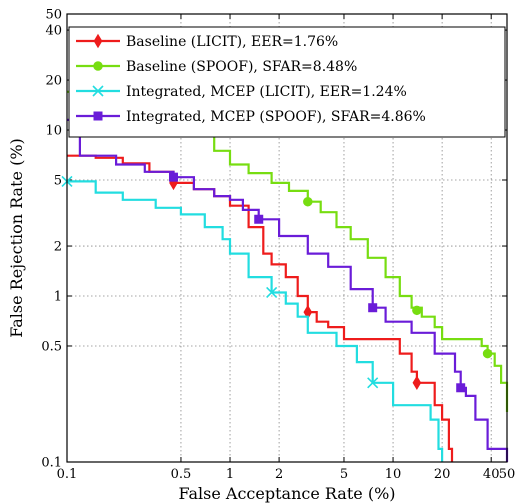  I want to click on legend-label: Baseline (SPOOF), SFAR=8.48%, so click(241, 67).